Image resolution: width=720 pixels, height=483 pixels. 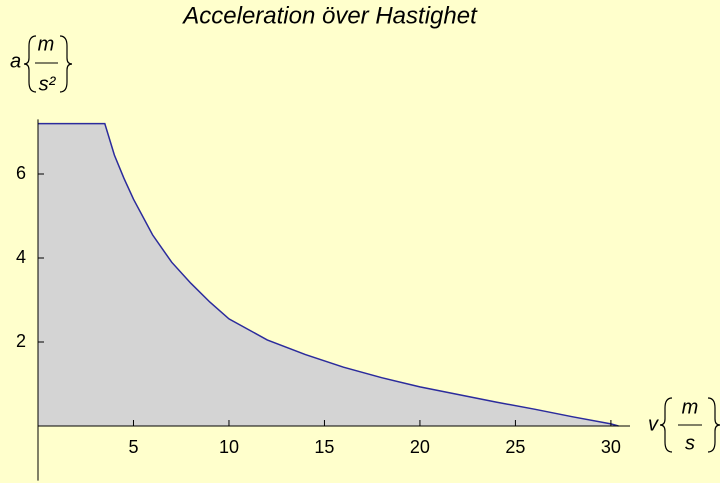 I want to click on y-tick-label: 4, so click(x=21, y=257).